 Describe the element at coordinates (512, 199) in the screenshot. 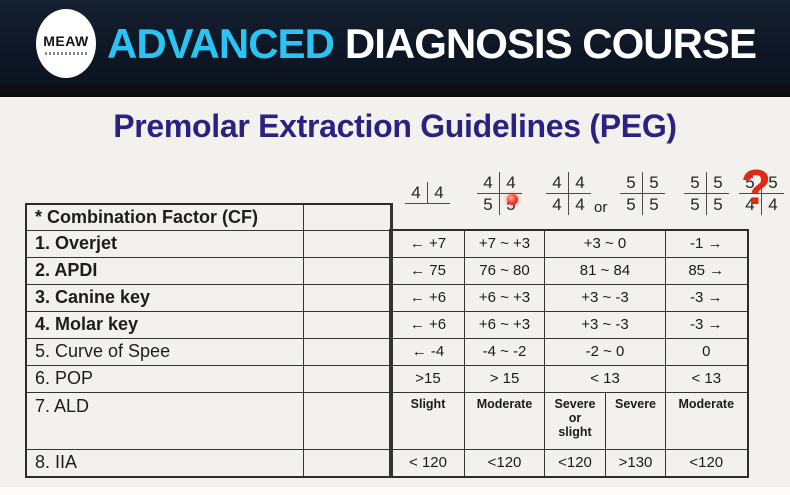

I see `laser-pointer-dot-icon` at that location.